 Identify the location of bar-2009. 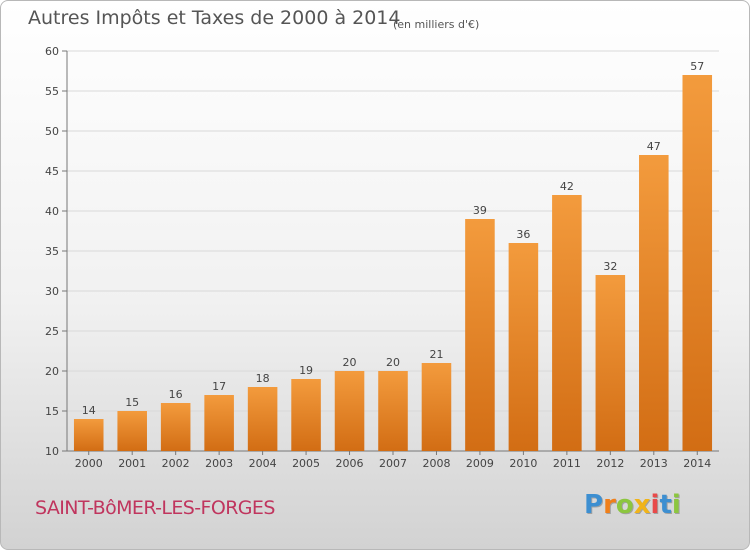
(480, 335).